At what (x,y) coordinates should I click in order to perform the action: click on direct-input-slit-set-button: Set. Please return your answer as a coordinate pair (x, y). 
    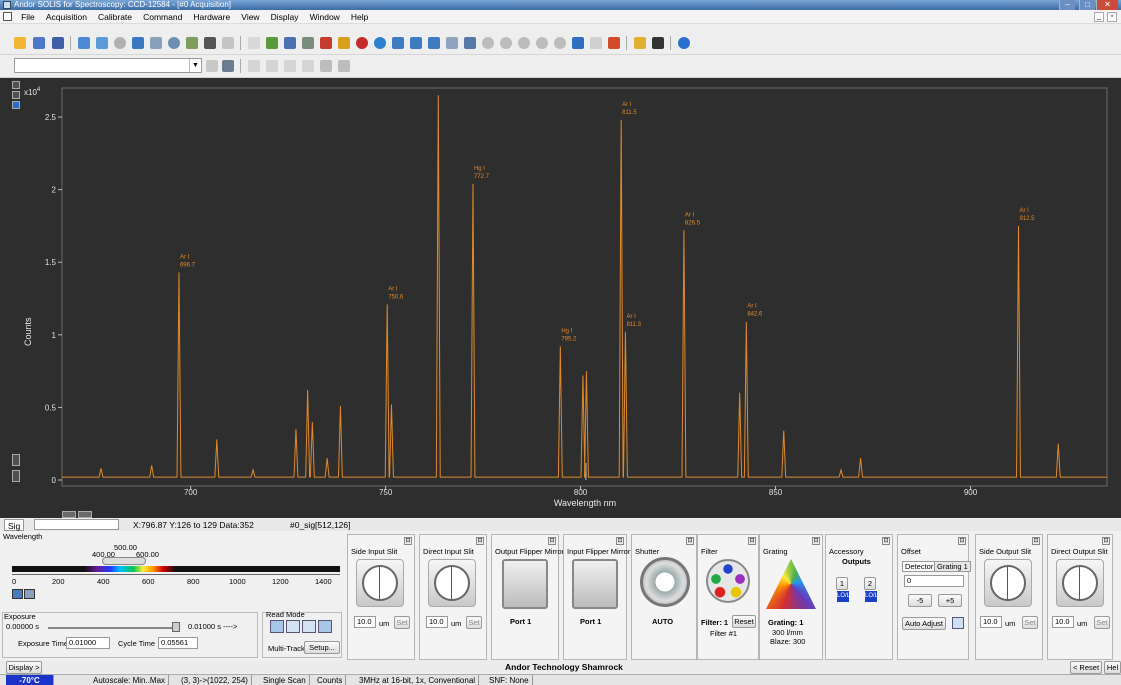
    Looking at the image, I should click on (474, 622).